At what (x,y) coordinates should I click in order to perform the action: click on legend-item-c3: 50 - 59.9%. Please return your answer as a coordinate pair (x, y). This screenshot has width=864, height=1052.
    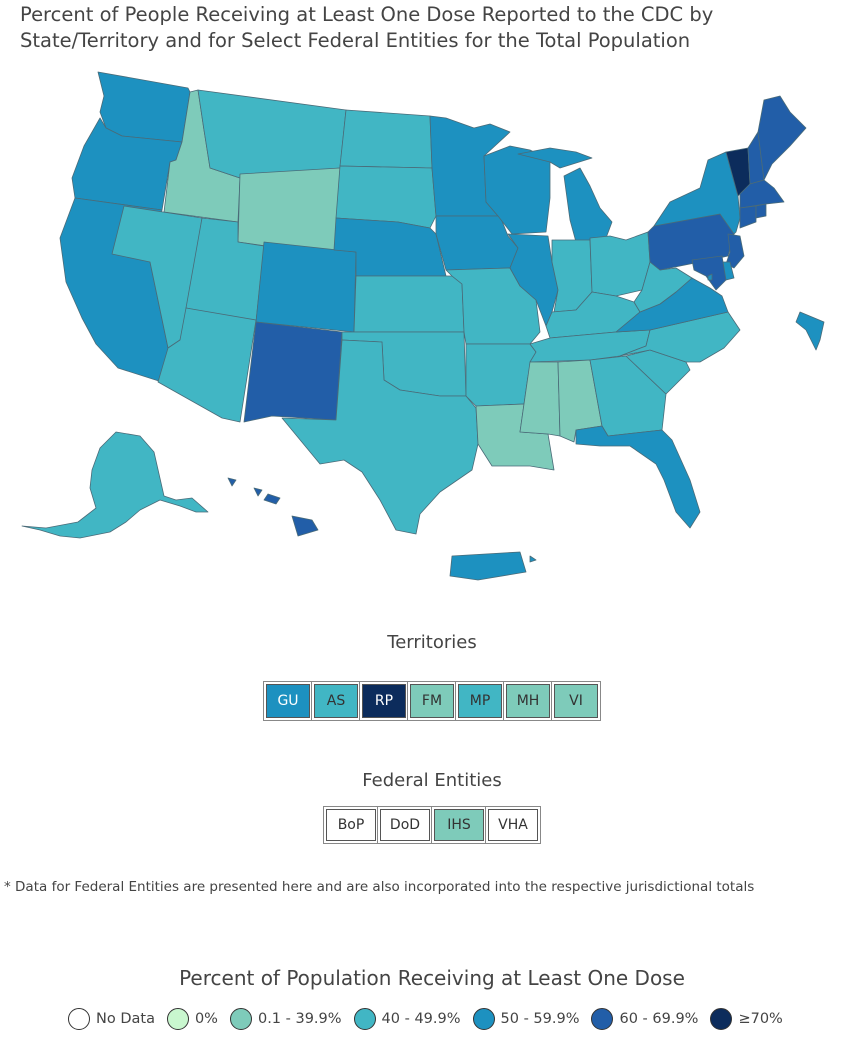
    Looking at the image, I should click on (526, 1019).